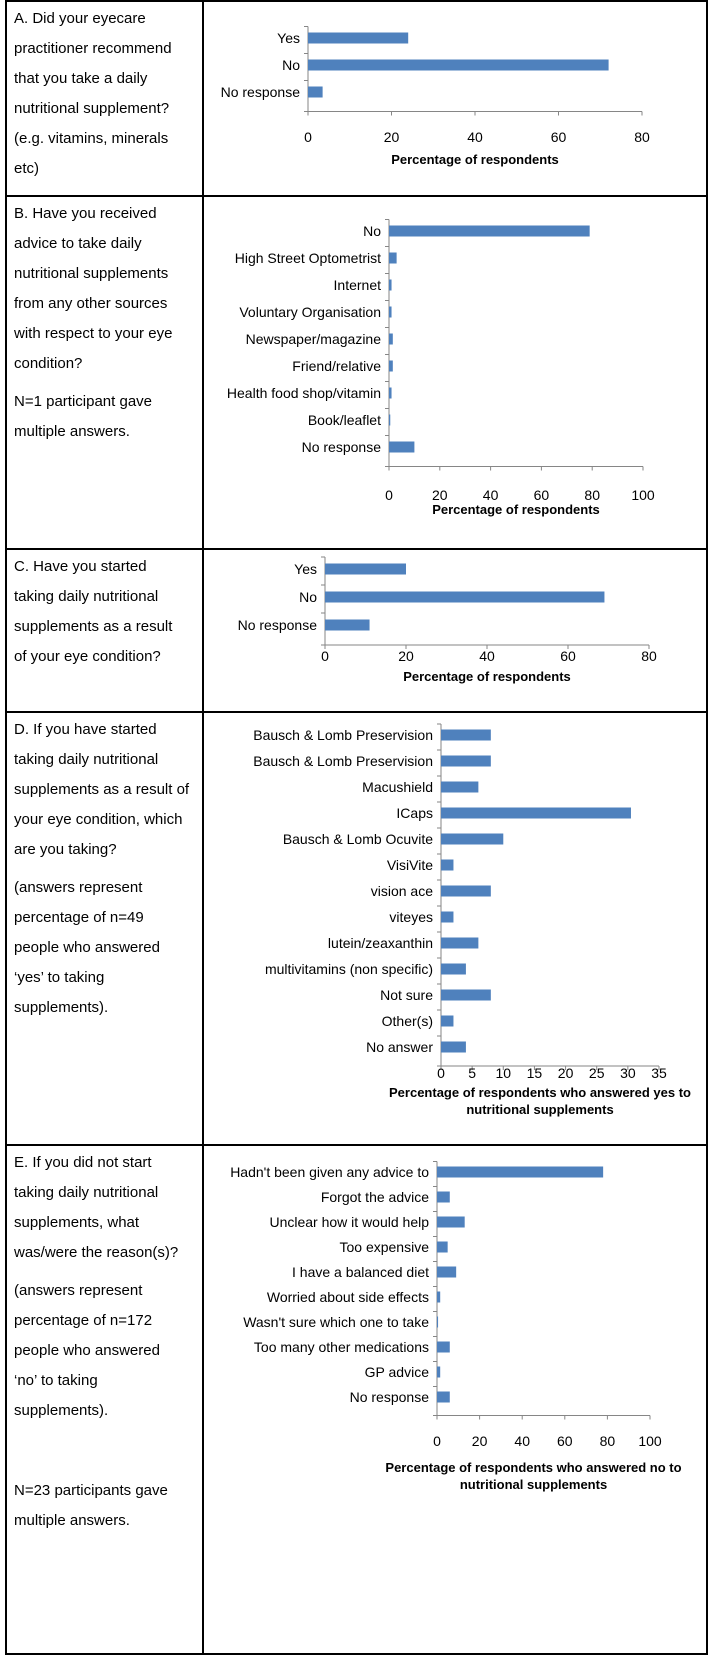 This screenshot has height=1657, width=709. Describe the element at coordinates (407, 1021) in the screenshot. I see `category-label: Other(s)` at that location.